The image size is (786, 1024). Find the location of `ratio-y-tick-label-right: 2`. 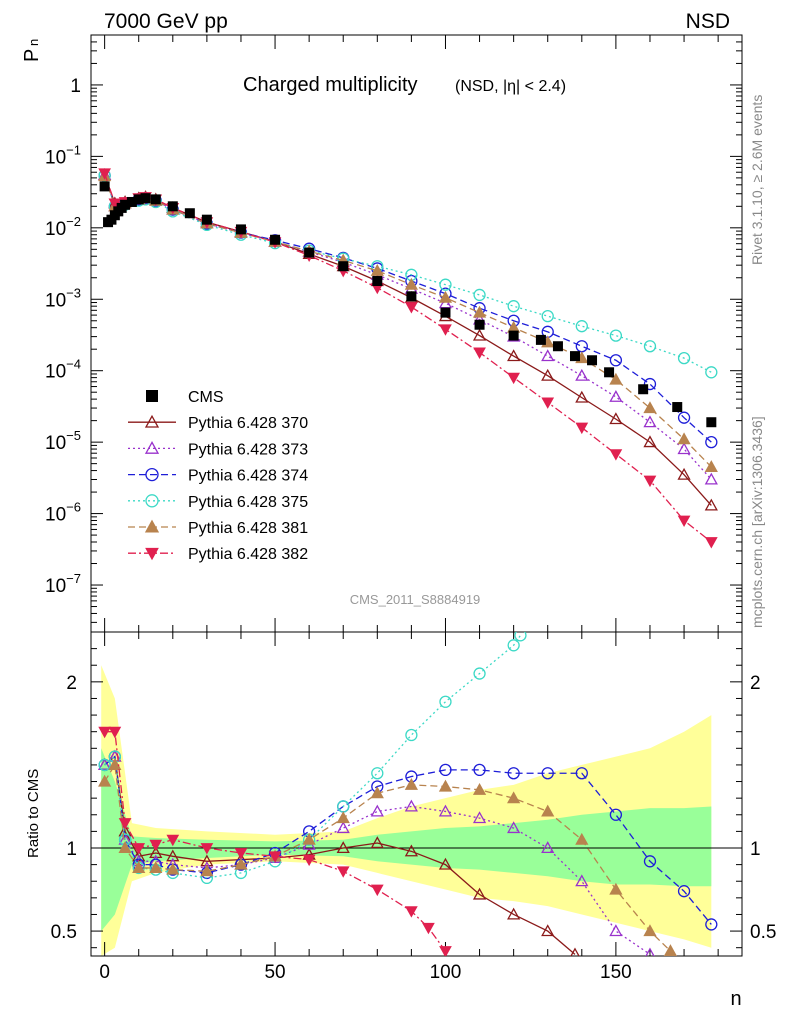

ratio-y-tick-label-right: 2 is located at coordinates (755, 683).